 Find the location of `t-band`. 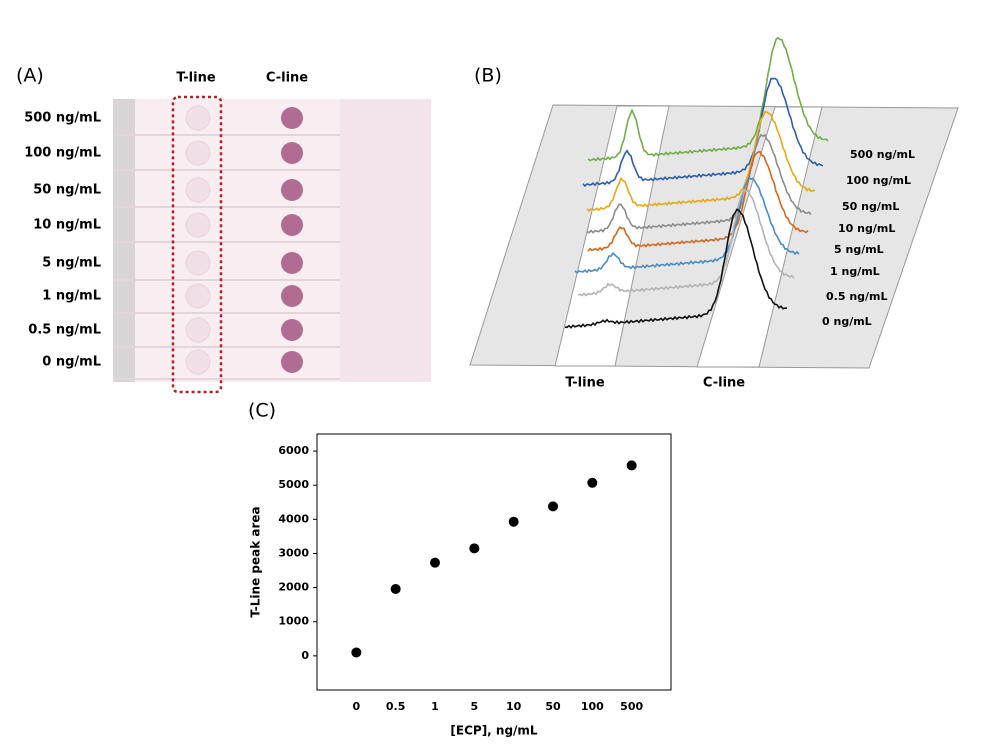

t-band is located at coordinates (612, 236).